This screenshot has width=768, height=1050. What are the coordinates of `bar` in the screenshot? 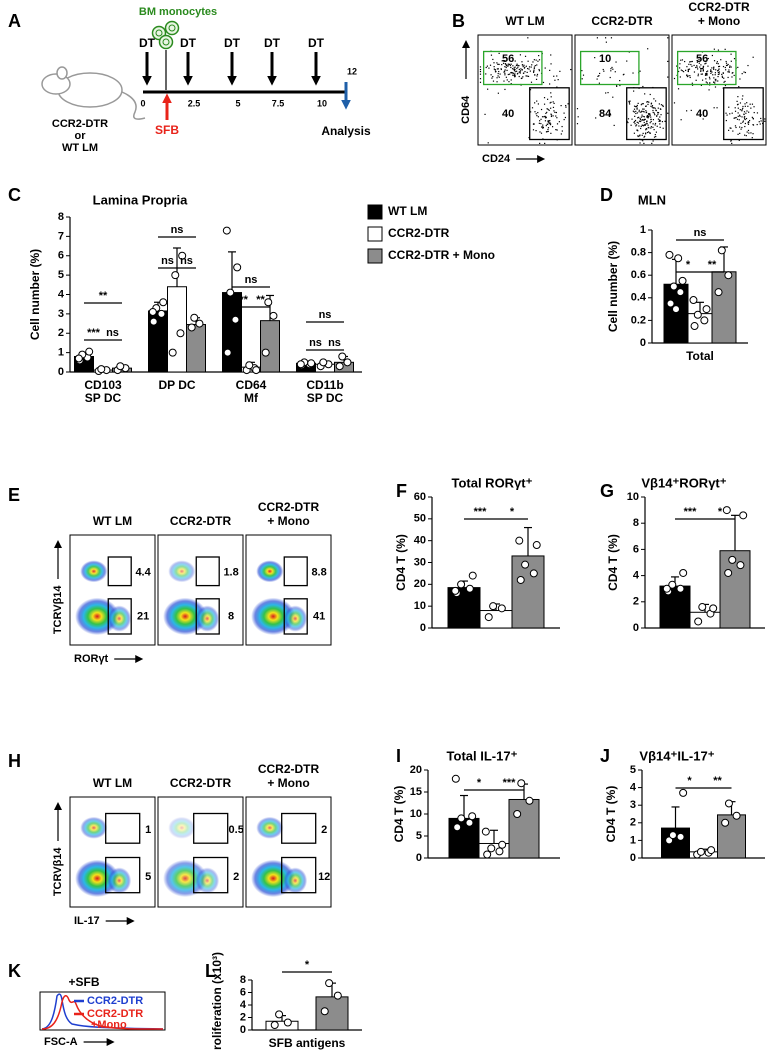 It's located at (724, 307).